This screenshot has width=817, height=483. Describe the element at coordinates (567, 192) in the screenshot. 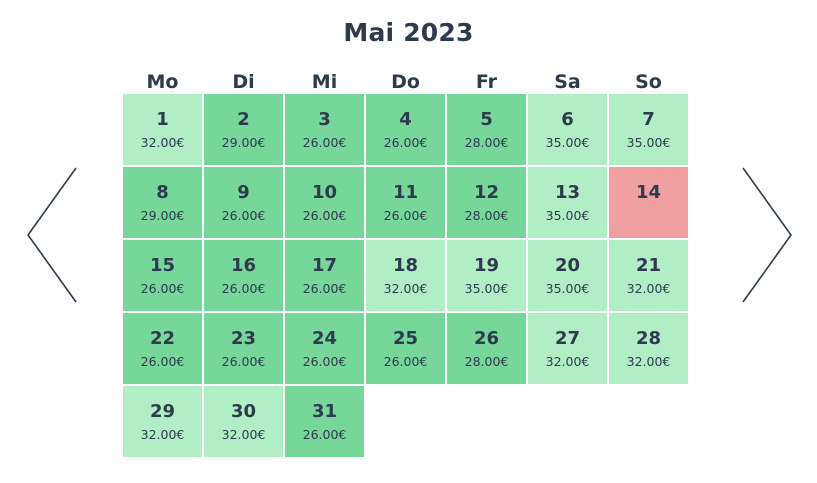

I see `day-number: 13` at that location.